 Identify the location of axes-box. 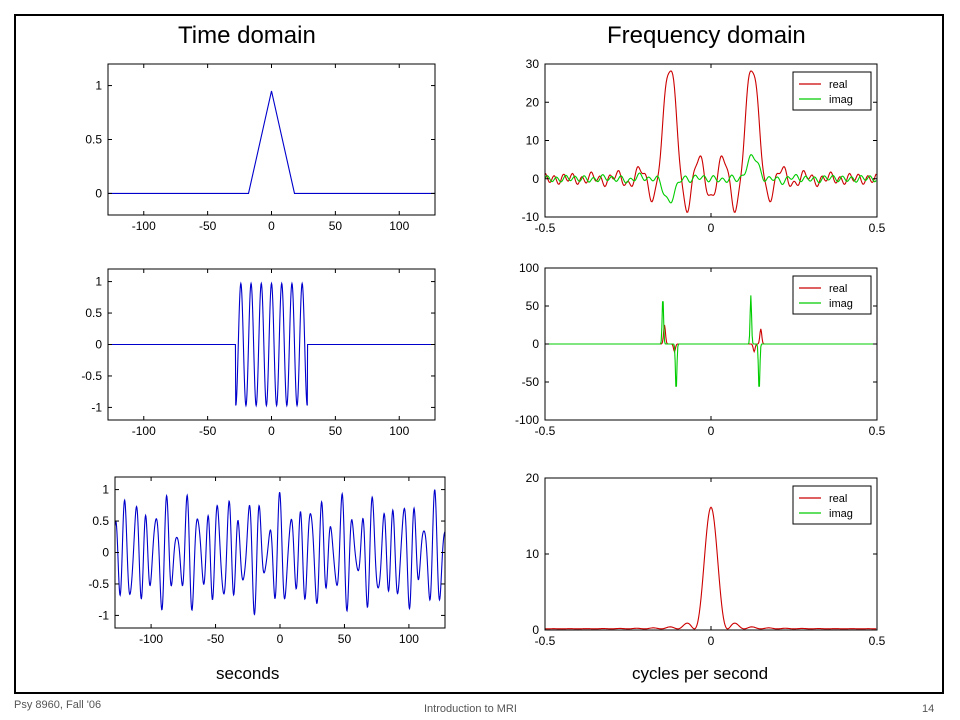
(271, 139).